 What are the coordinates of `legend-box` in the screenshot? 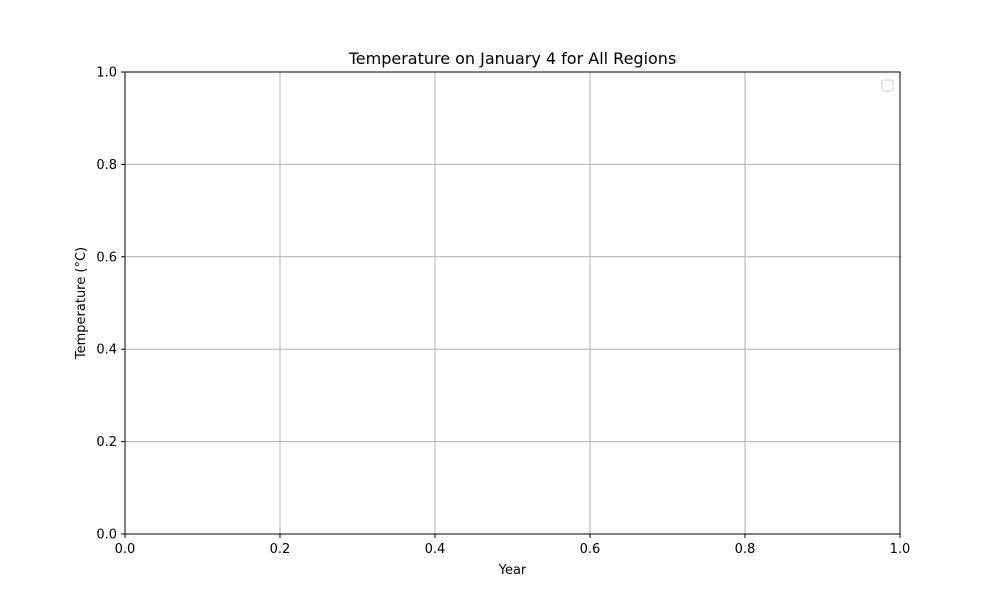 It's located at (887, 85).